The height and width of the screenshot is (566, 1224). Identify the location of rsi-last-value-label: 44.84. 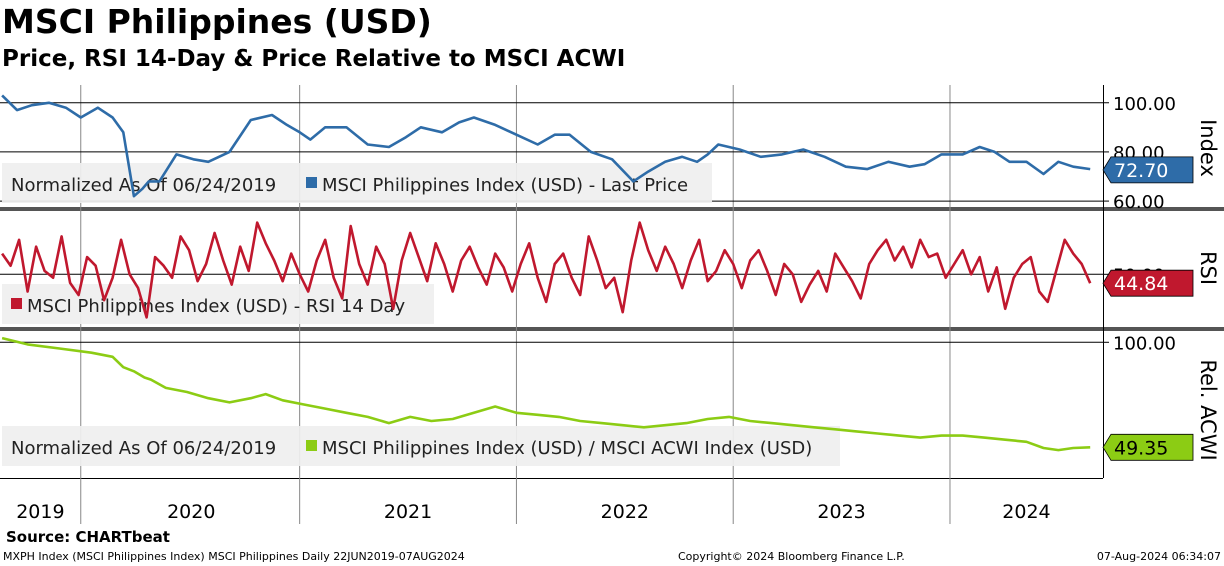
(1141, 284).